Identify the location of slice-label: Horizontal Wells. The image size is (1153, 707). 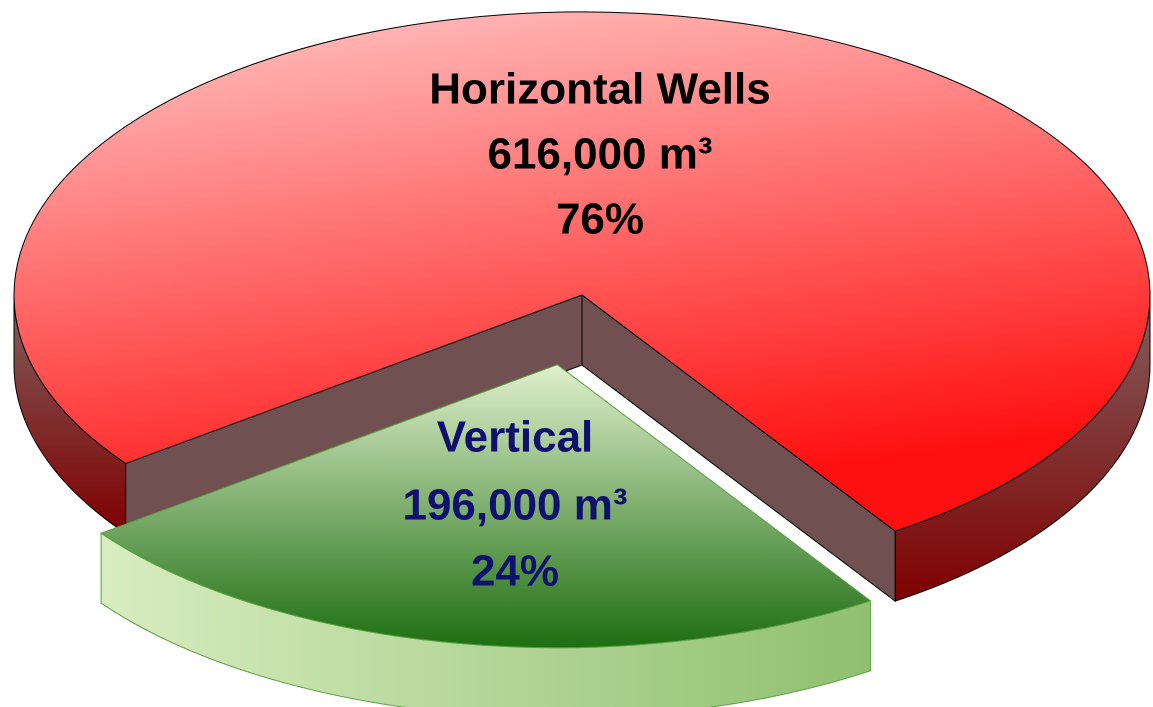
(599, 89).